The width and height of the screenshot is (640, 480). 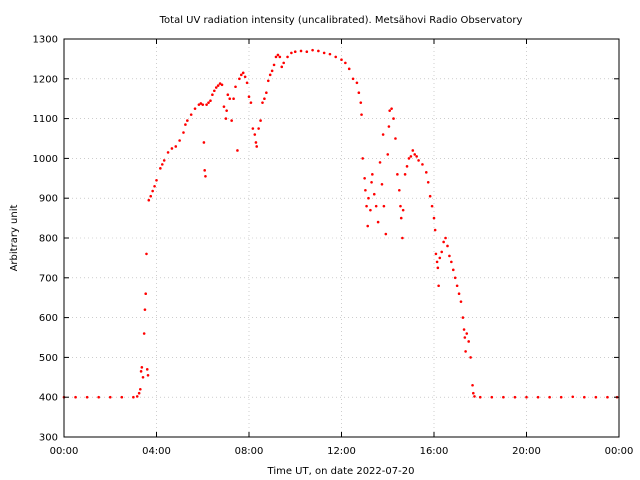 I want to click on y-axis-label: Arbitrary unit, so click(x=14, y=238).